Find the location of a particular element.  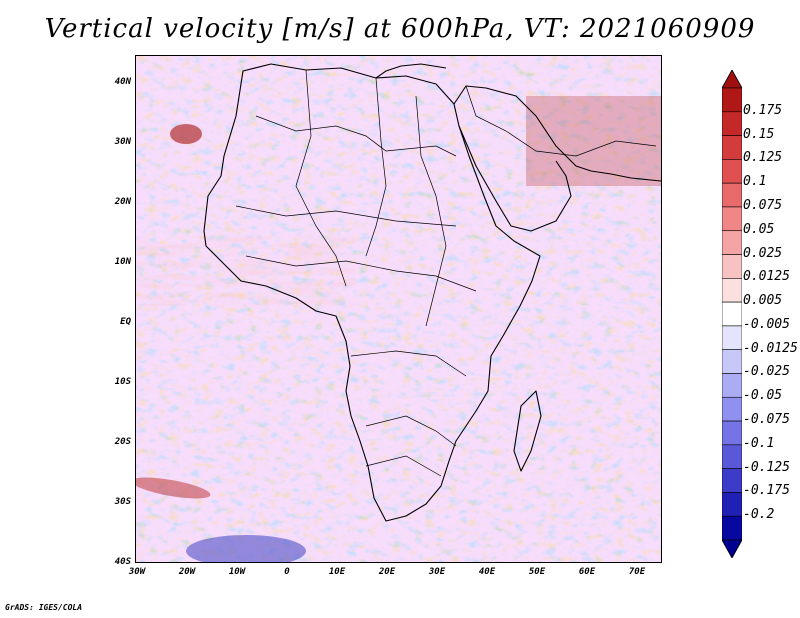

latitude-tick-label: 20N is located at coordinates (122, 202).